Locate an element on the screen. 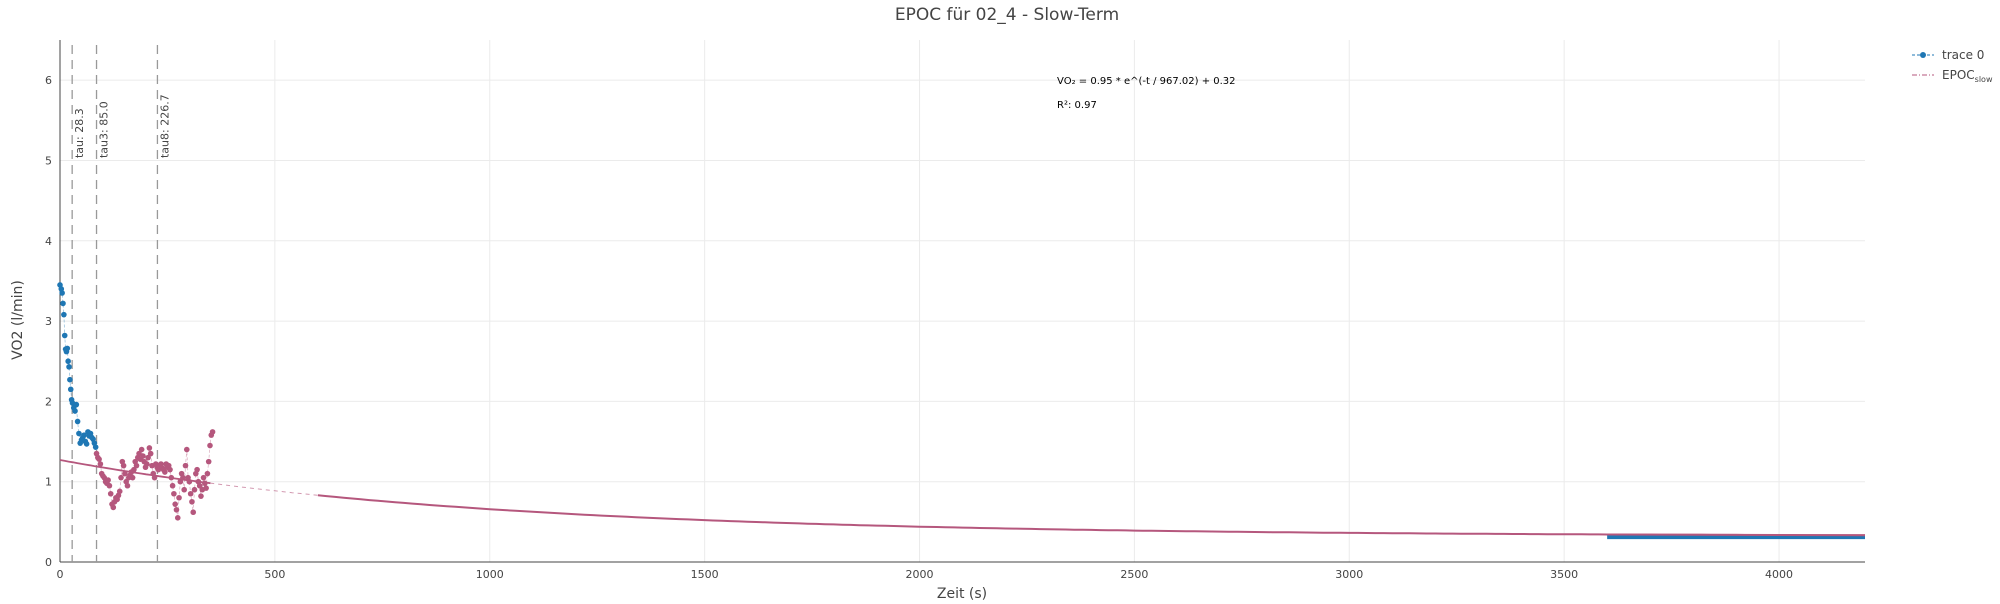 The height and width of the screenshot is (604, 2000). y-tick-label: 0 is located at coordinates (48, 562).